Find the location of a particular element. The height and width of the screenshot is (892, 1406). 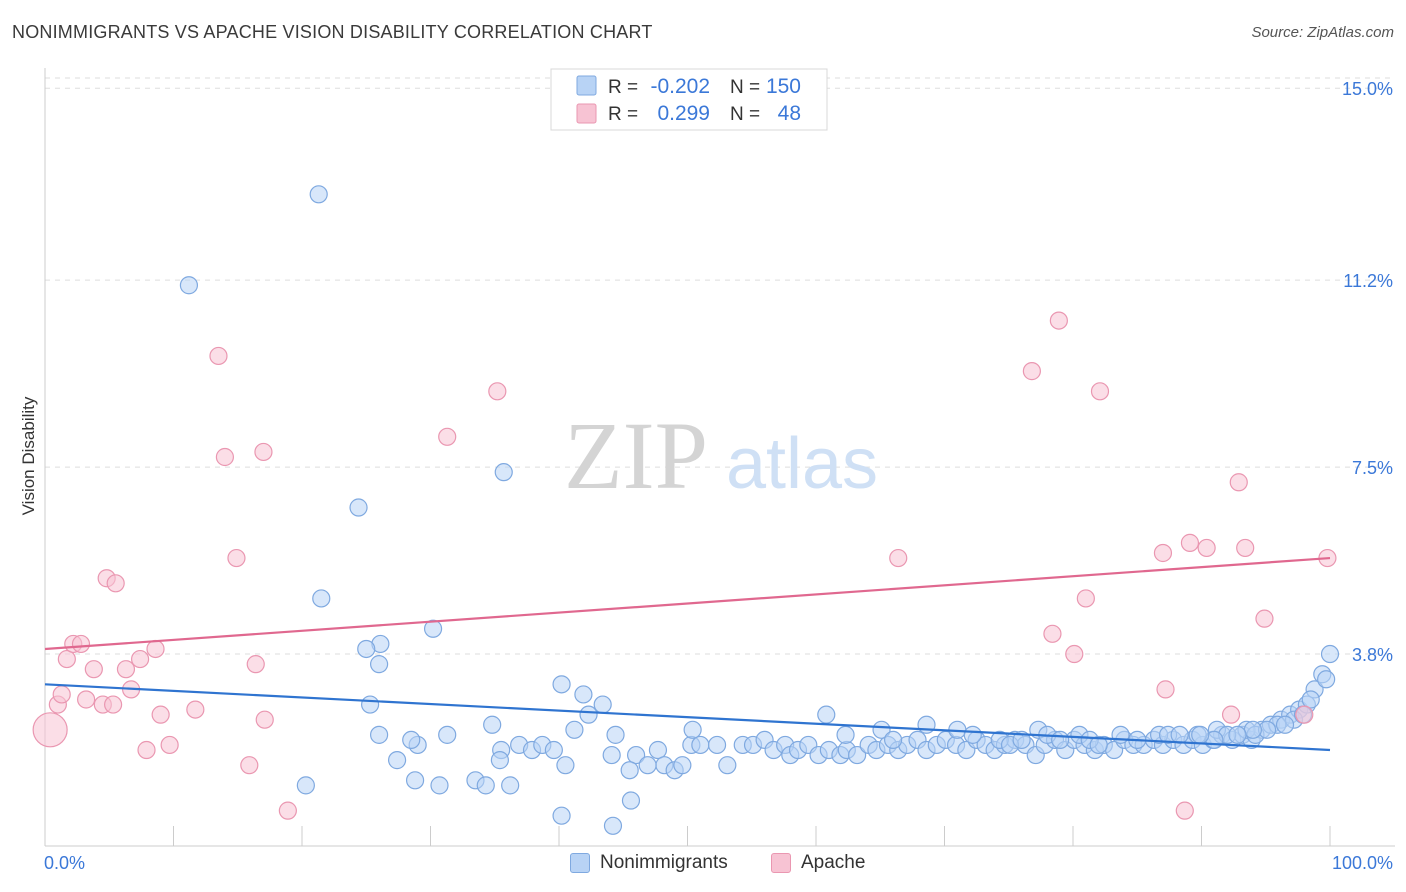

bottom-legend-item-apache: Apache is located at coordinates (818, 863).